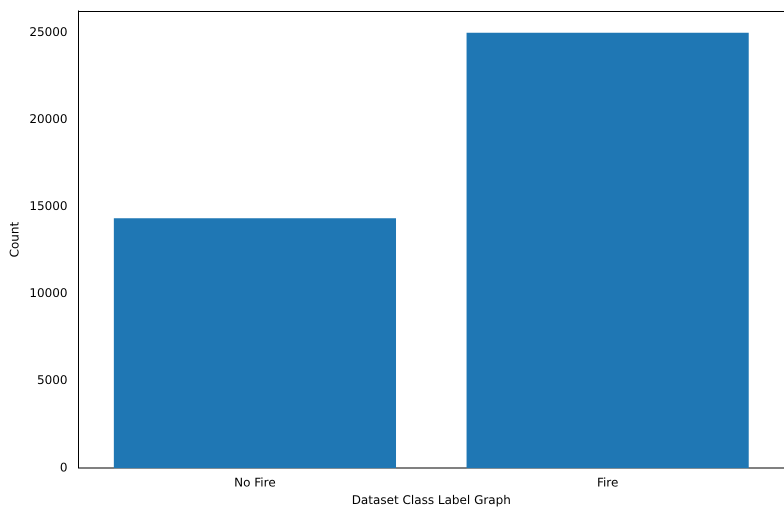 The image size is (784, 510). Describe the element at coordinates (48, 206) in the screenshot. I see `y-tick-label: 15000` at that location.